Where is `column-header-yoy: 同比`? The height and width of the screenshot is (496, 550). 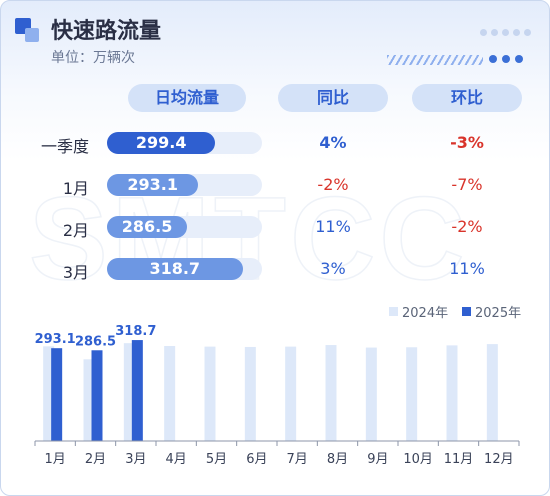
column-header-yoy: 同比 is located at coordinates (333, 98).